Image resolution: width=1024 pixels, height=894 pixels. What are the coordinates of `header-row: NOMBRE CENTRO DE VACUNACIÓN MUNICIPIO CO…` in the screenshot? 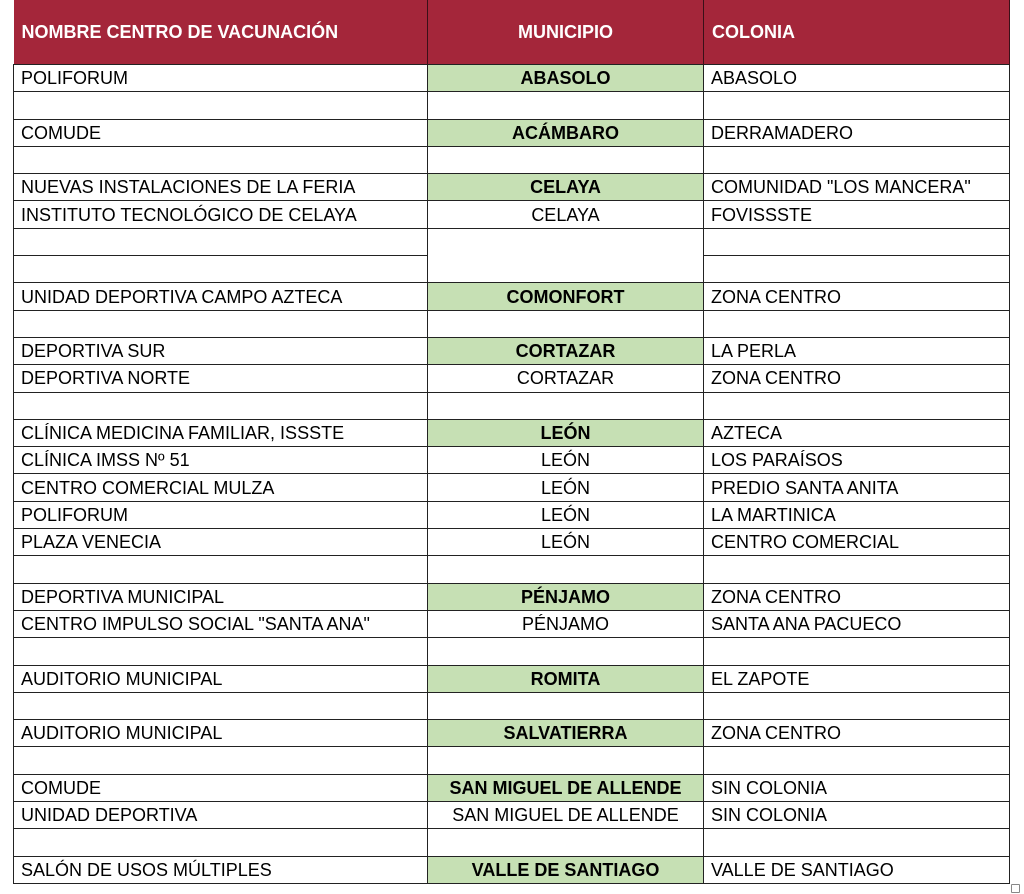 It's located at (511, 32).